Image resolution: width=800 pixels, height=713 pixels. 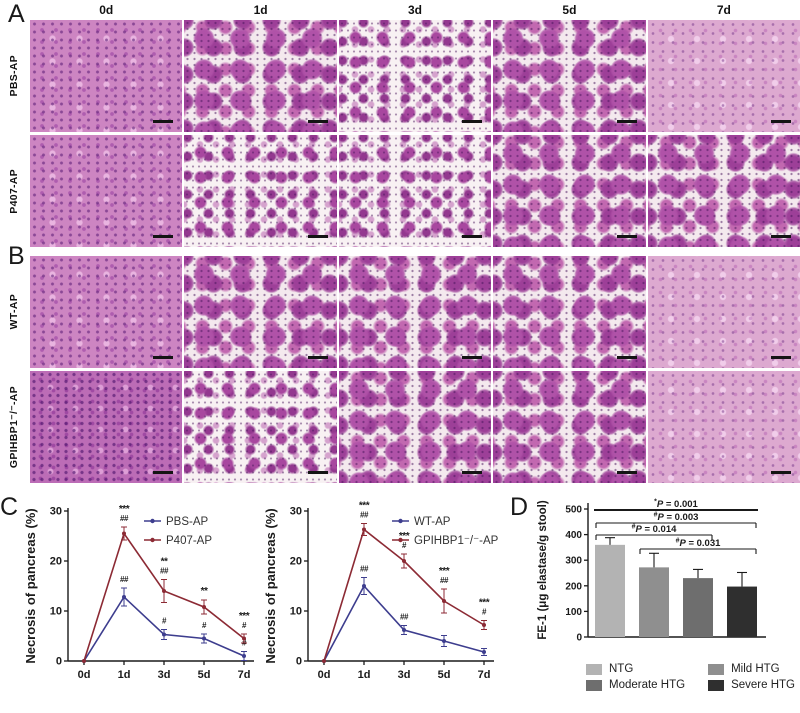 I want to click on legend-label: NTG, so click(x=621, y=669).